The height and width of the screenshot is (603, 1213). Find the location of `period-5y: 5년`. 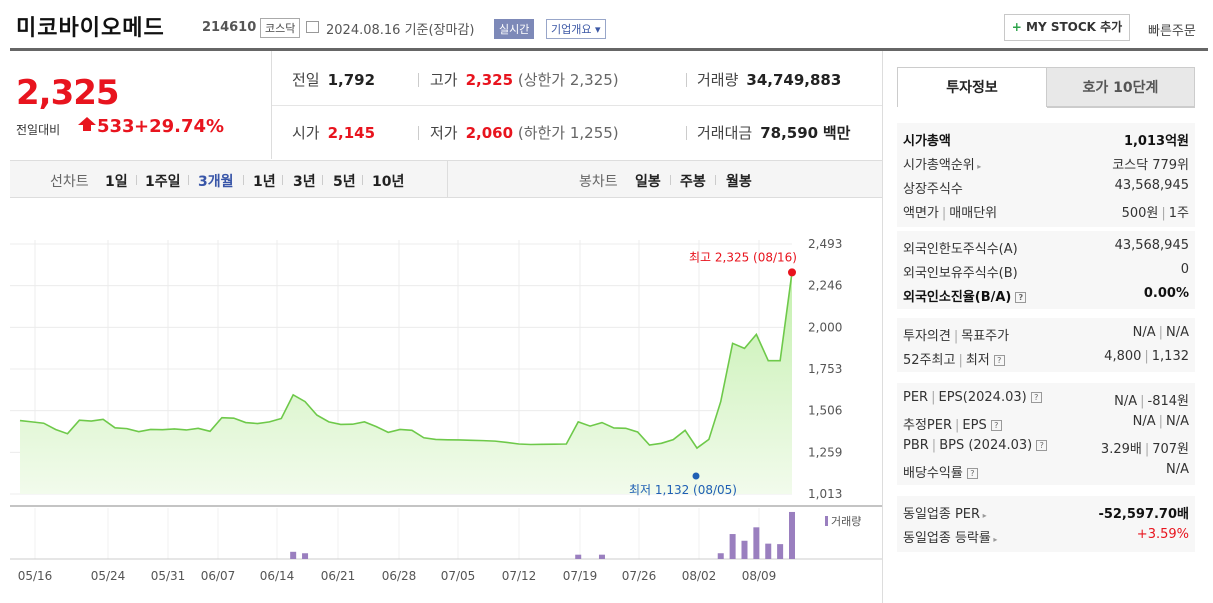

period-5y: 5년 is located at coordinates (344, 182).